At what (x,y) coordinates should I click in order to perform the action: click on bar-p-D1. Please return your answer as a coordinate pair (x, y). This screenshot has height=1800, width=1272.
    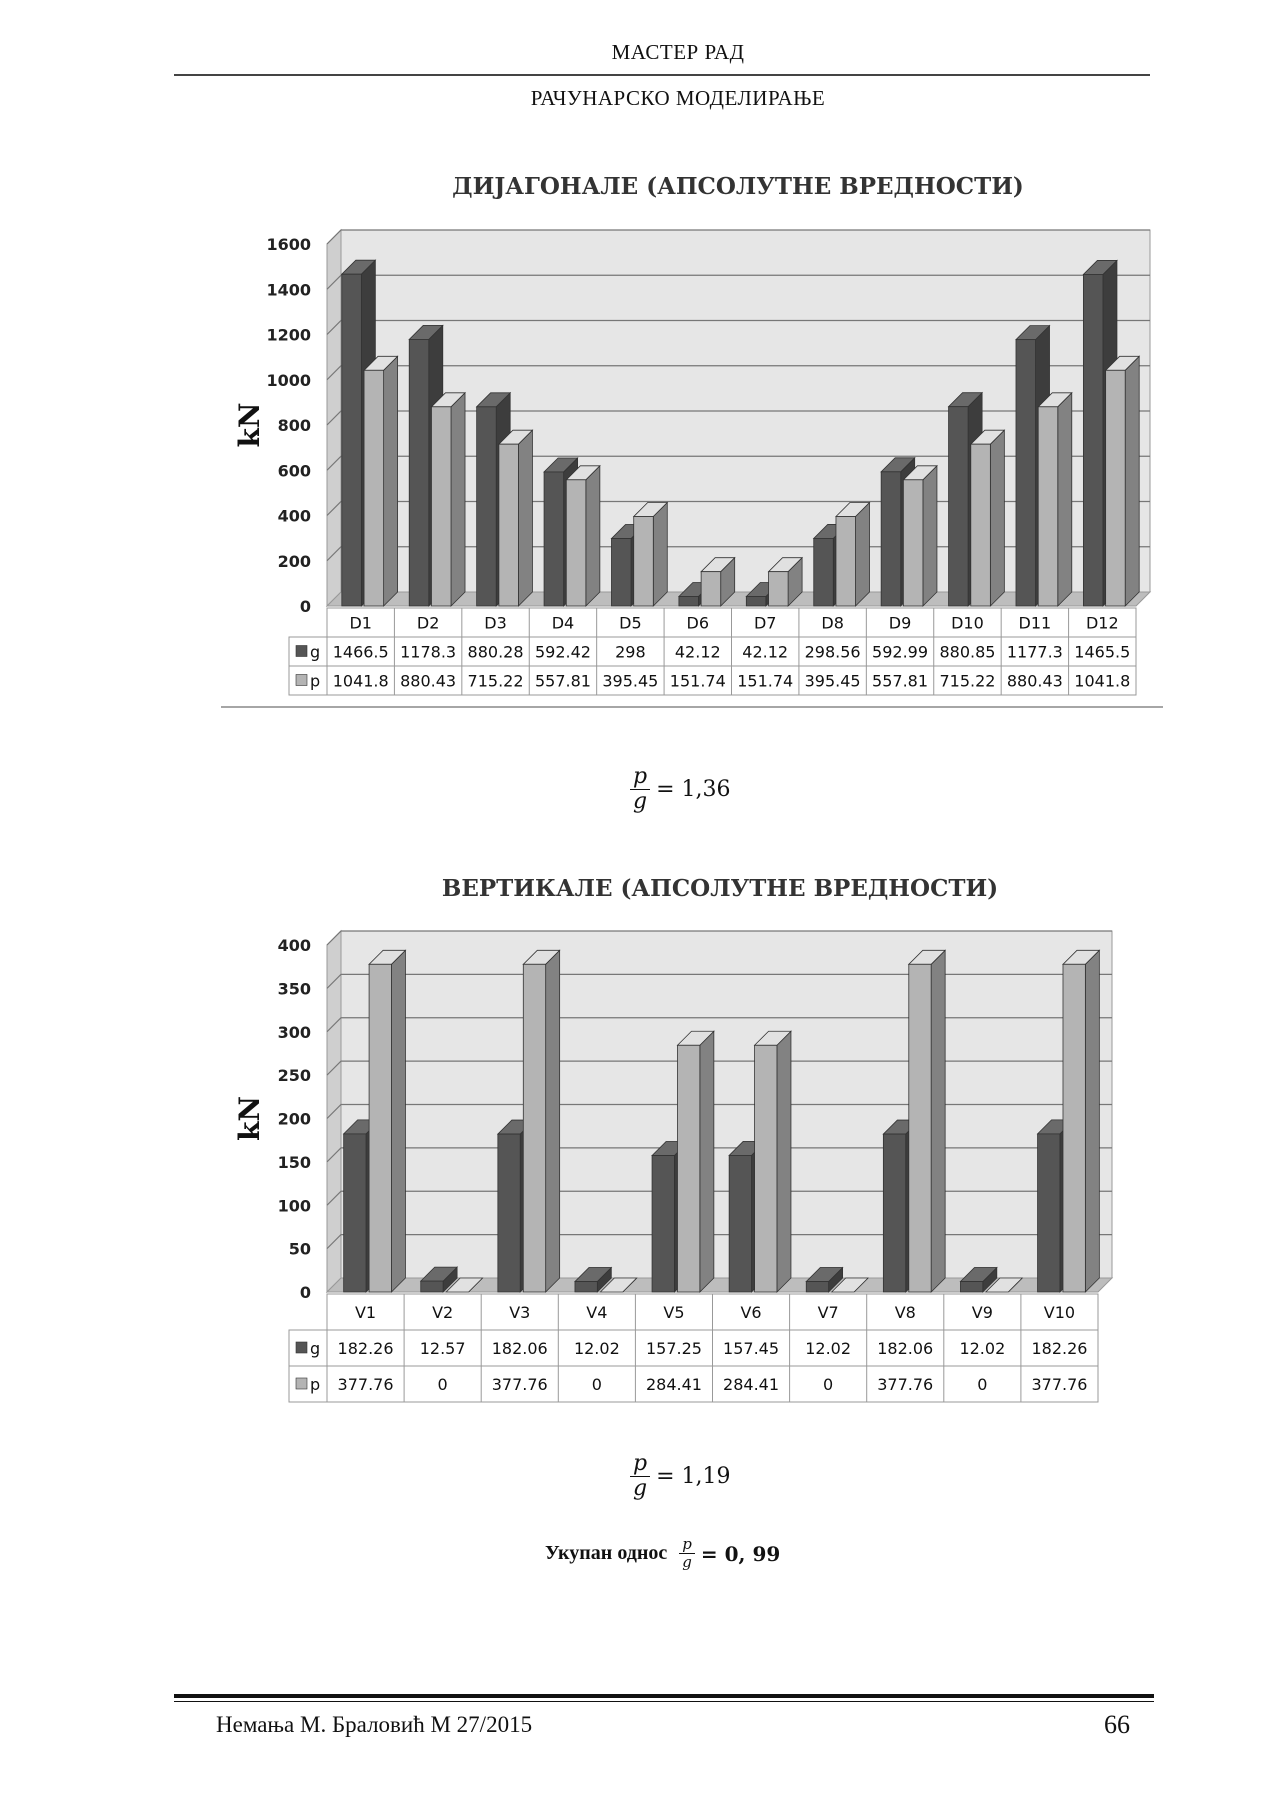
    Looking at the image, I should click on (381, 481).